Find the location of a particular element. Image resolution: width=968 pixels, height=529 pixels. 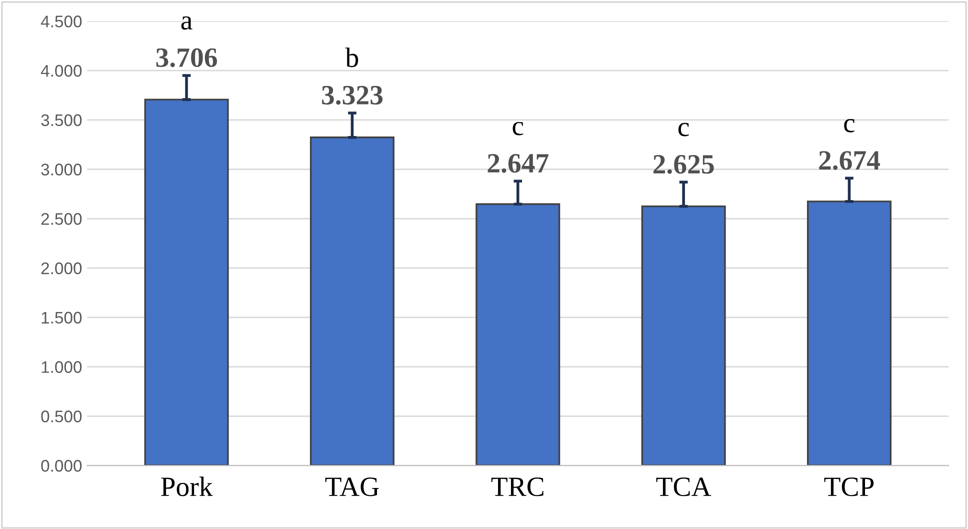

annotation: b is located at coordinates (351, 58).